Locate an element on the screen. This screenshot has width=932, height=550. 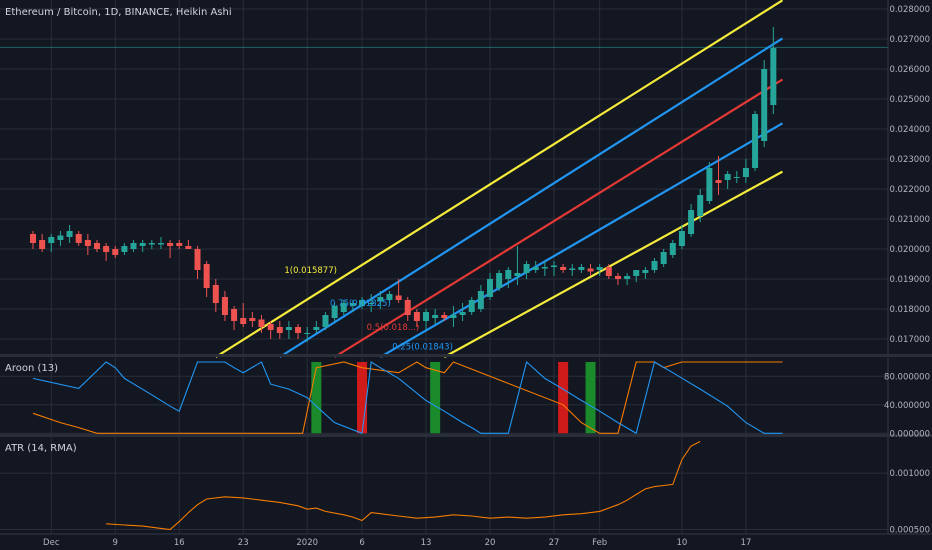
aroon-line-aroon-up is located at coordinates (407, 397).